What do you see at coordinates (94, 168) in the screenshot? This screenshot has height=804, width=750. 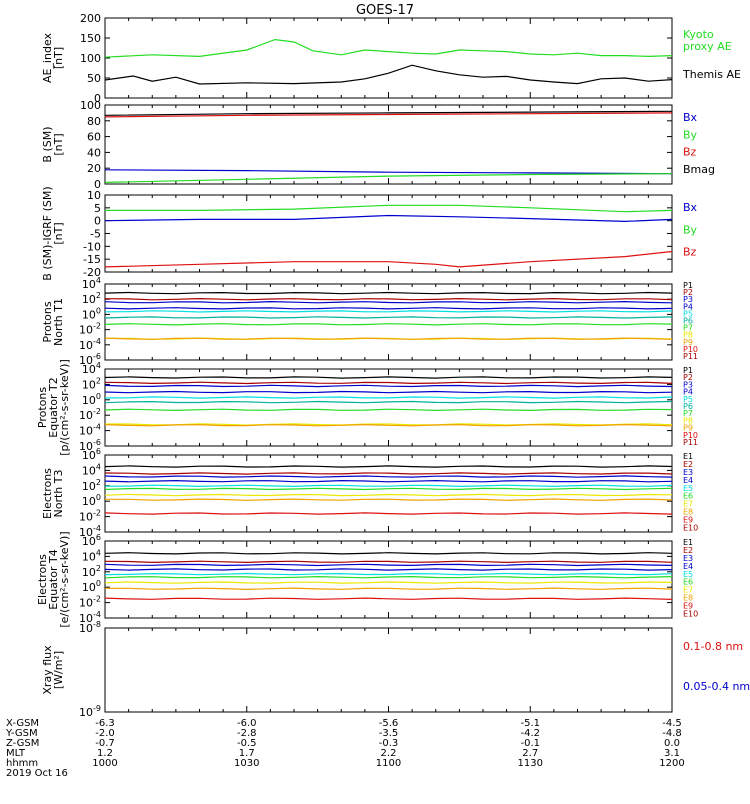 I see `y-tick-label: 20` at bounding box center [94, 168].